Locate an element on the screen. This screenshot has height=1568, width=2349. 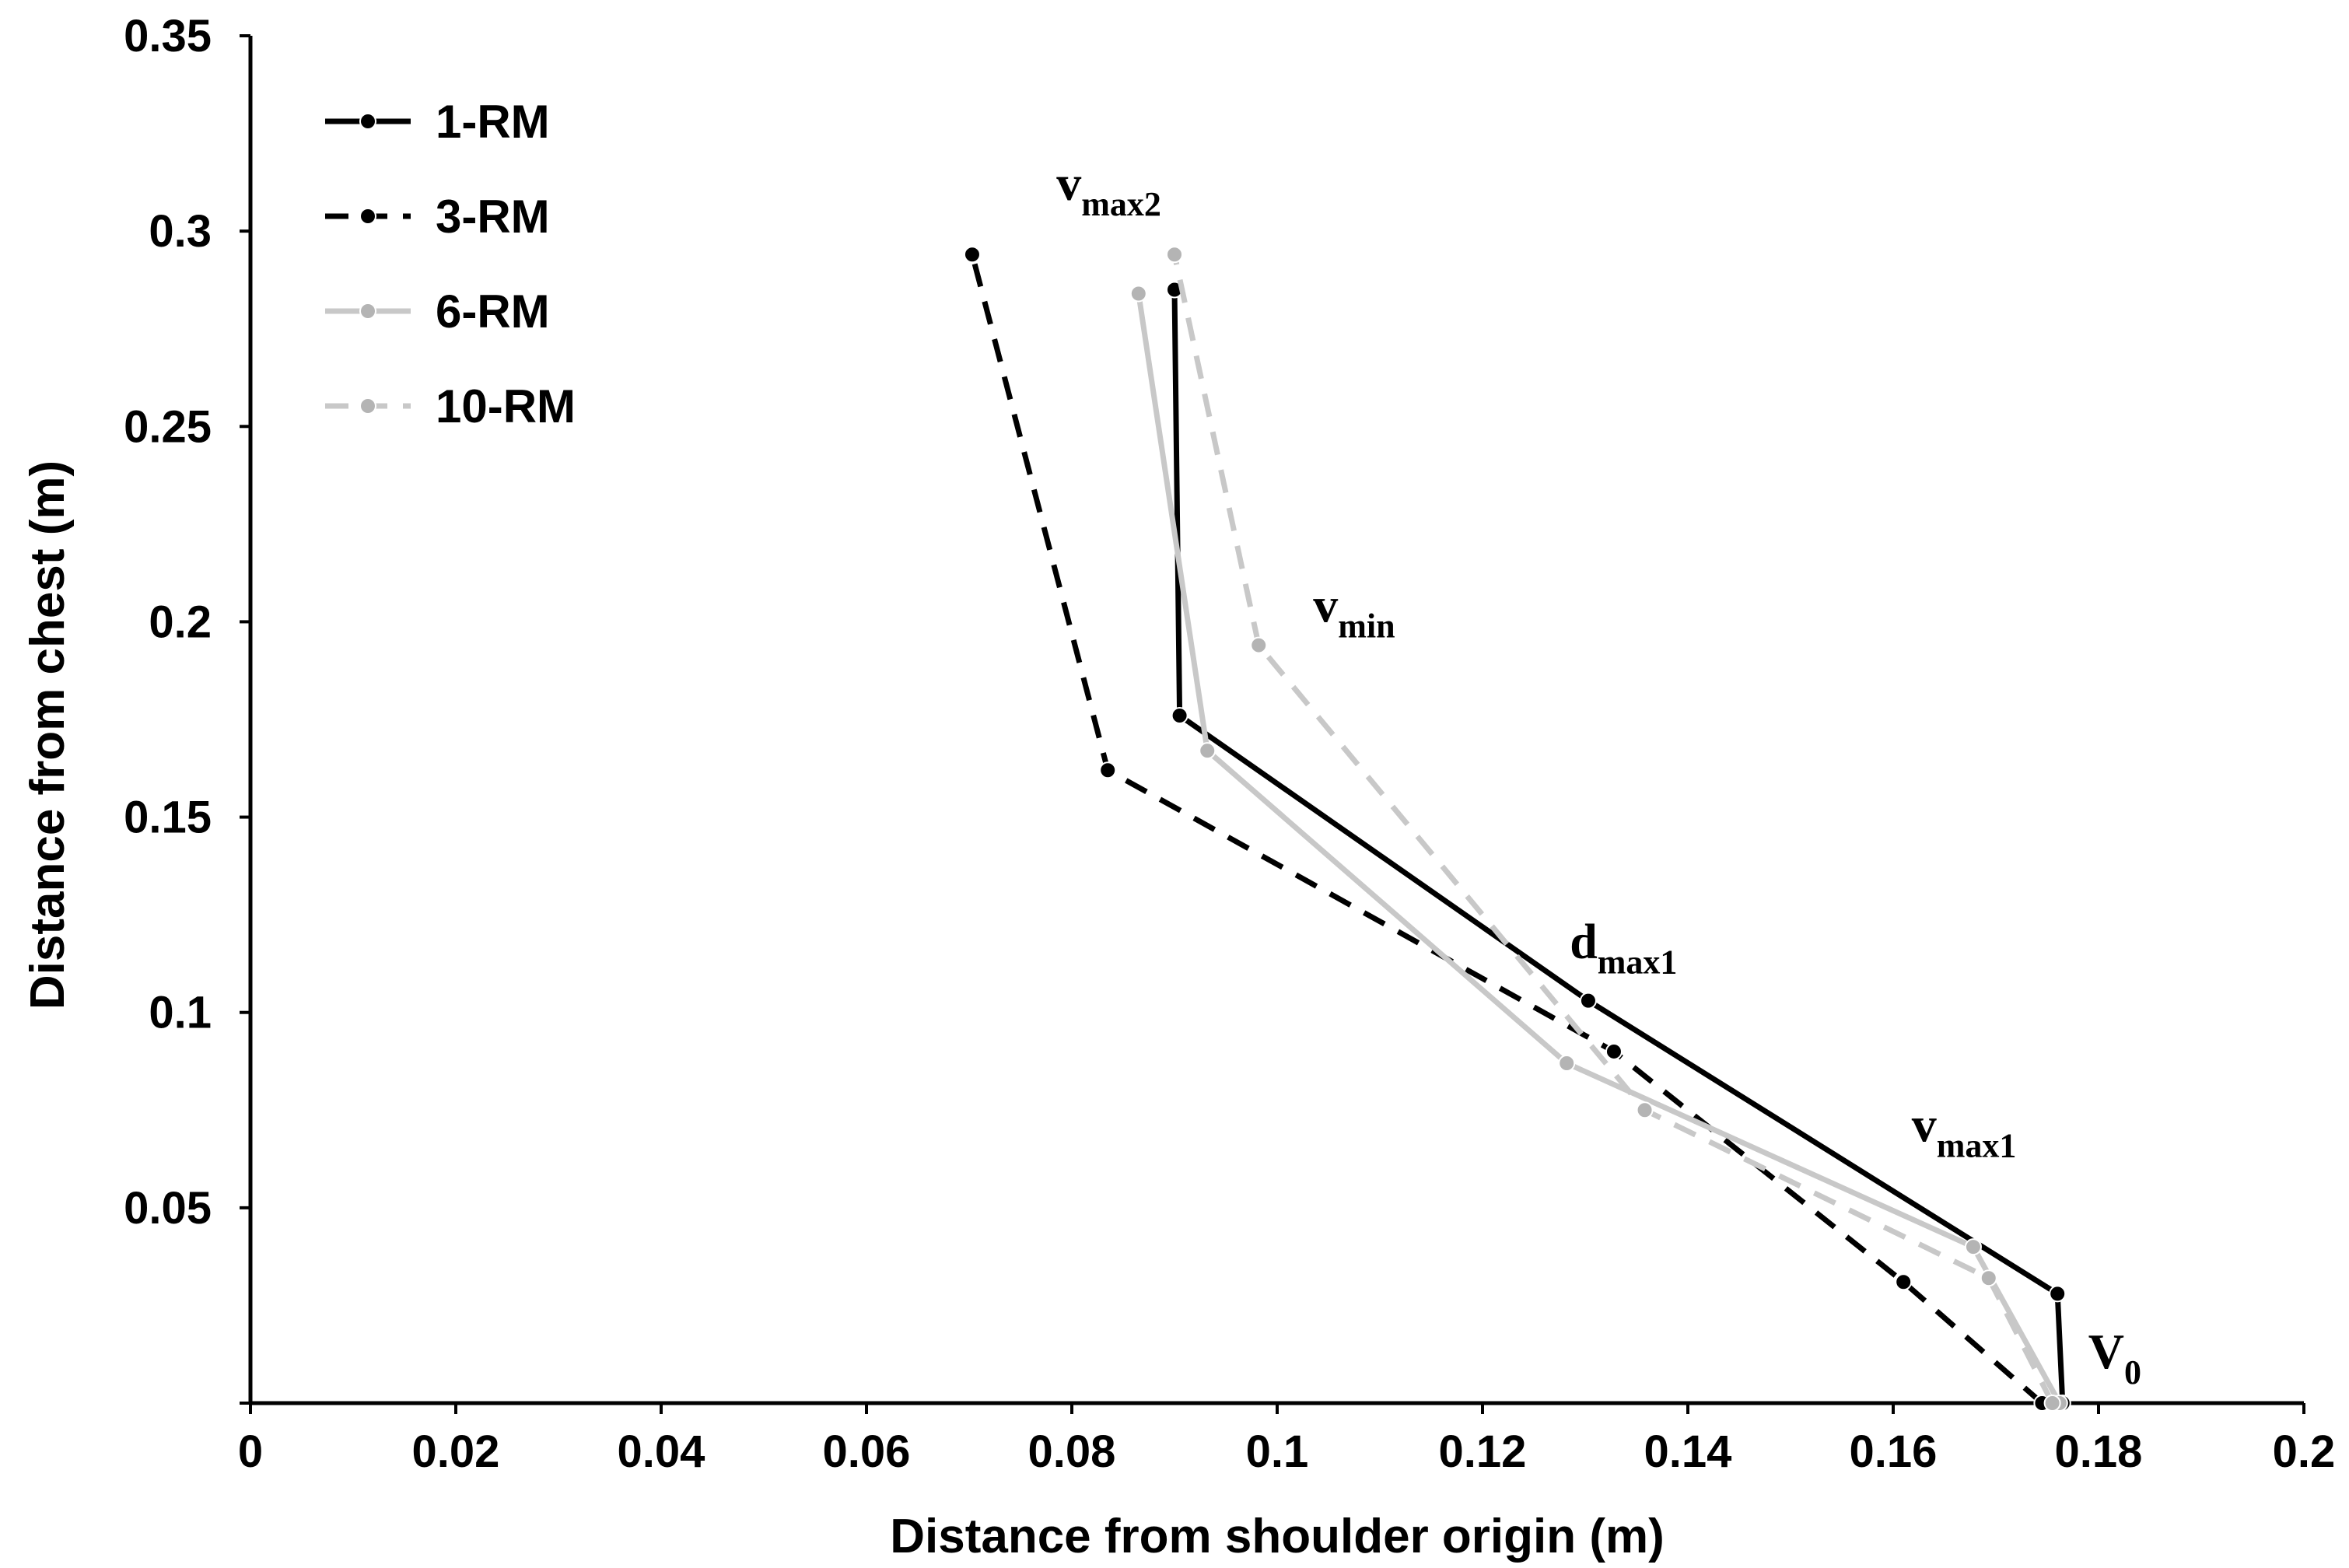
x-tick-label: 0.14 is located at coordinates (1688, 1451).